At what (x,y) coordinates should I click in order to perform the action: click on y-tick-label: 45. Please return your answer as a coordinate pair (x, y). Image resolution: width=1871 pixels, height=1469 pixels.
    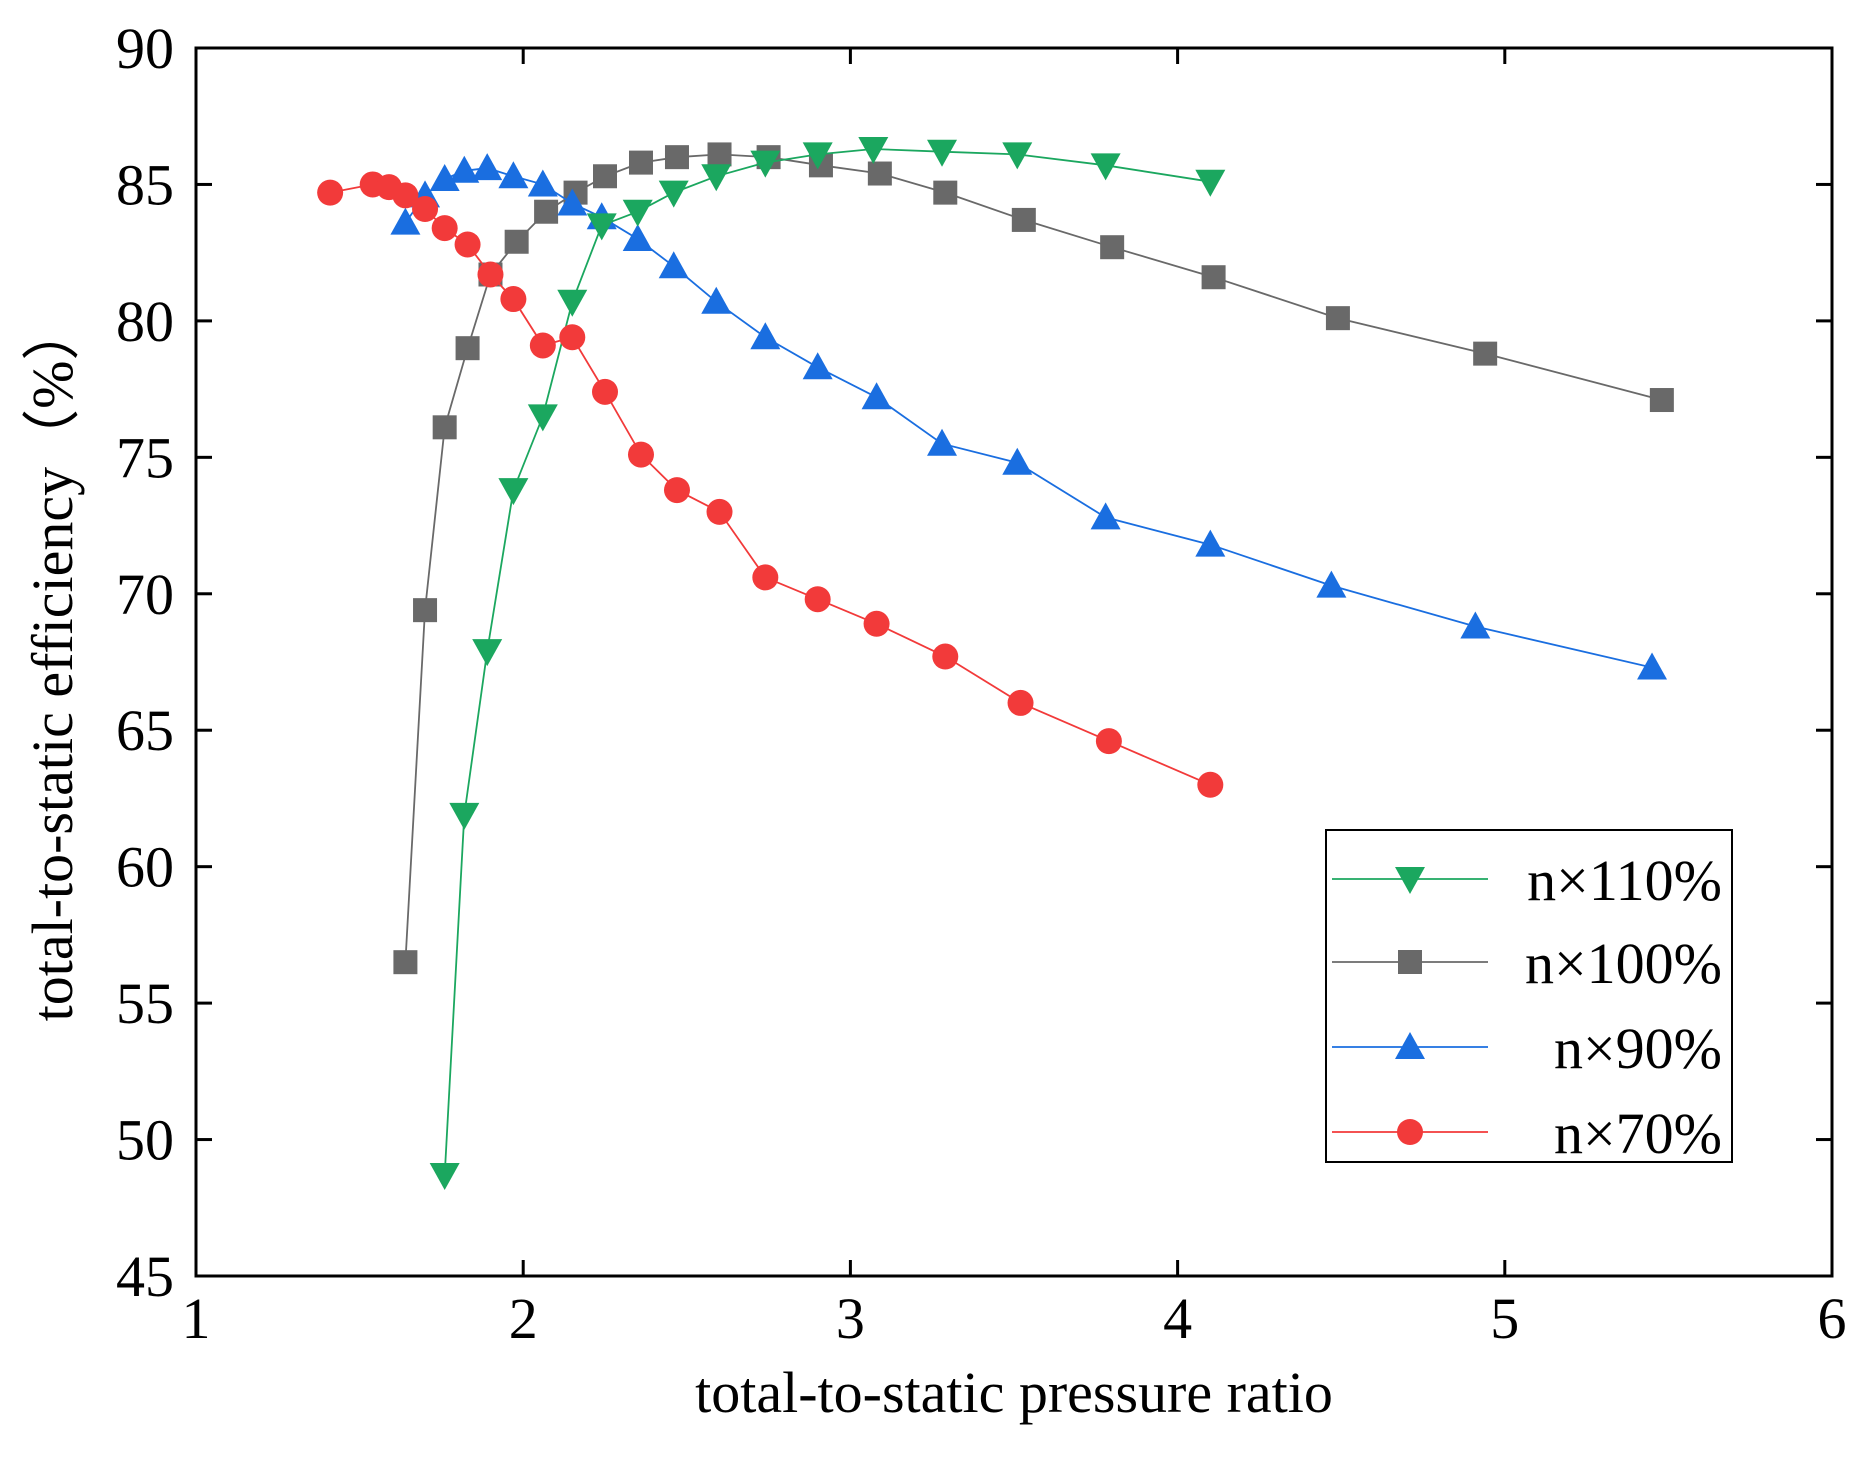
    Looking at the image, I should click on (145, 1276).